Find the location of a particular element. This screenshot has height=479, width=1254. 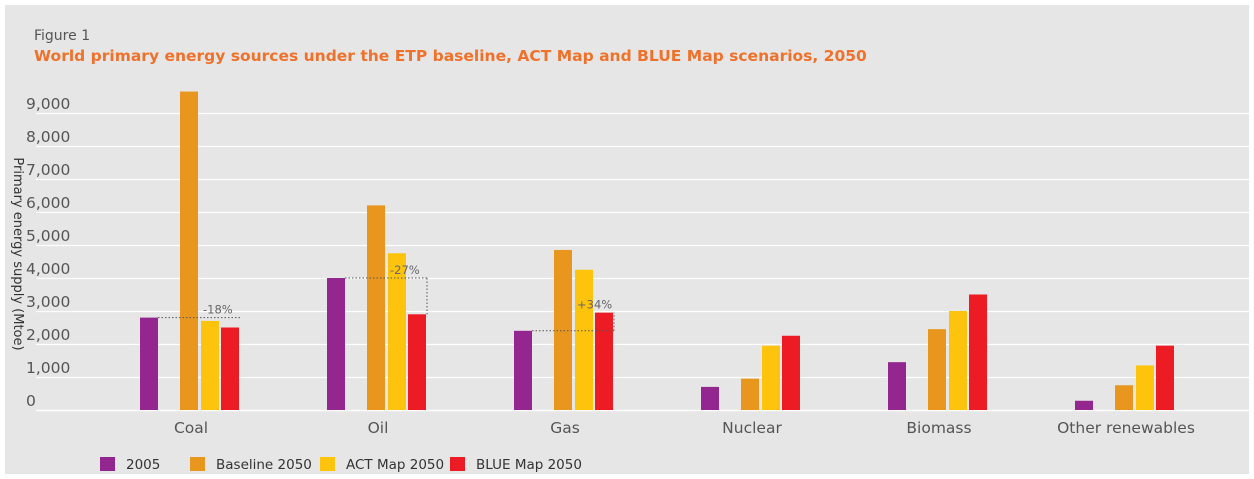

y-tick-label: 4,000 is located at coordinates (48, 269).